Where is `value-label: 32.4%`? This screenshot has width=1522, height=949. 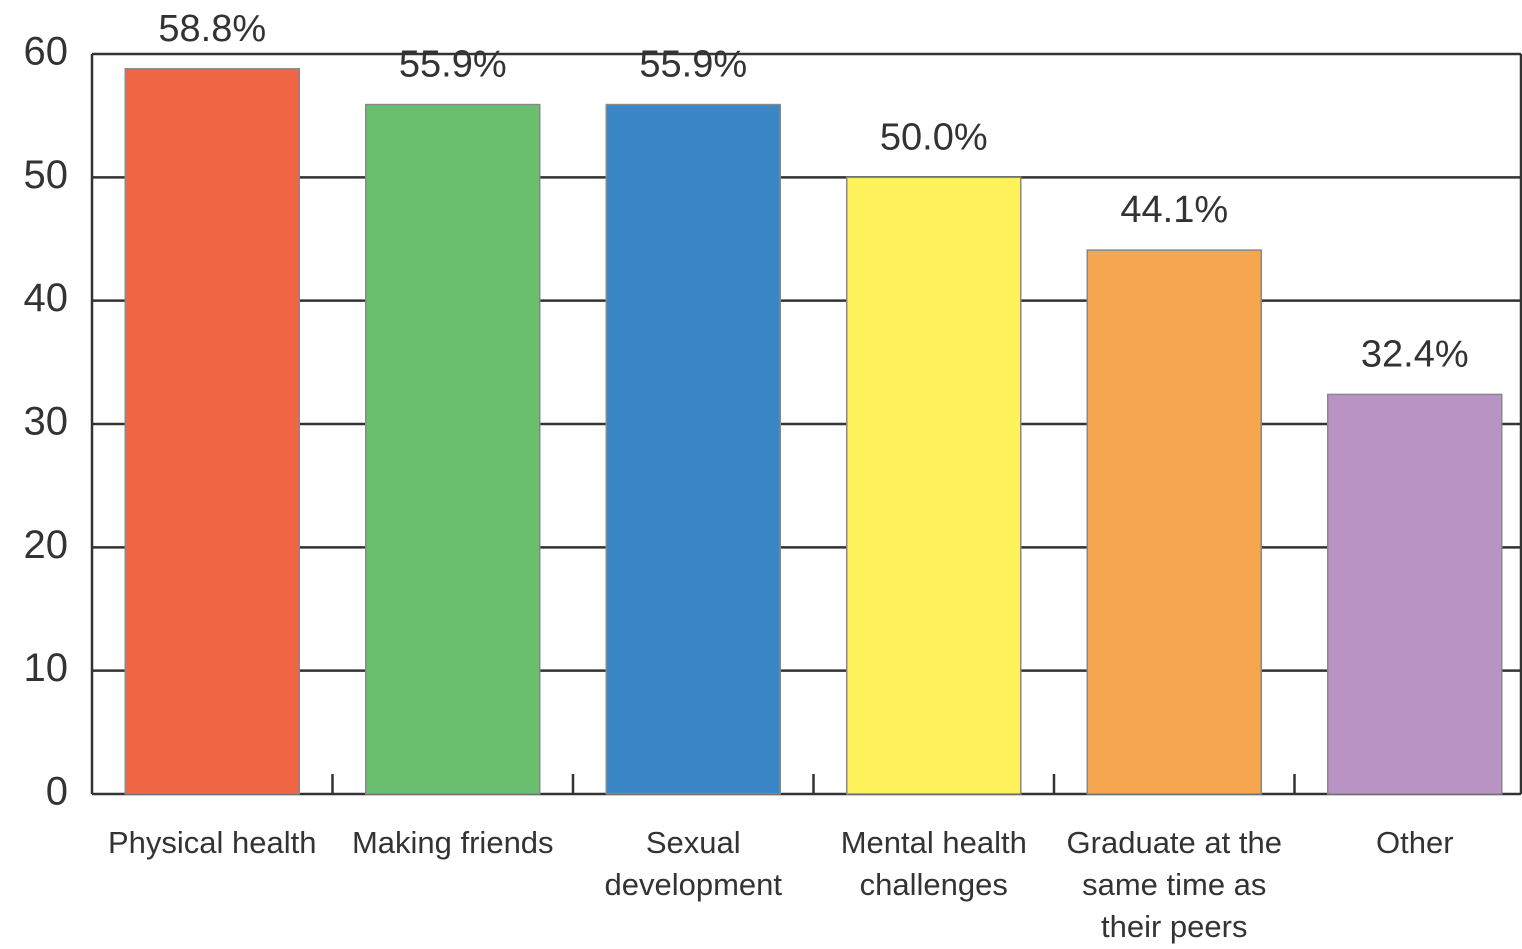 value-label: 32.4% is located at coordinates (1415, 354).